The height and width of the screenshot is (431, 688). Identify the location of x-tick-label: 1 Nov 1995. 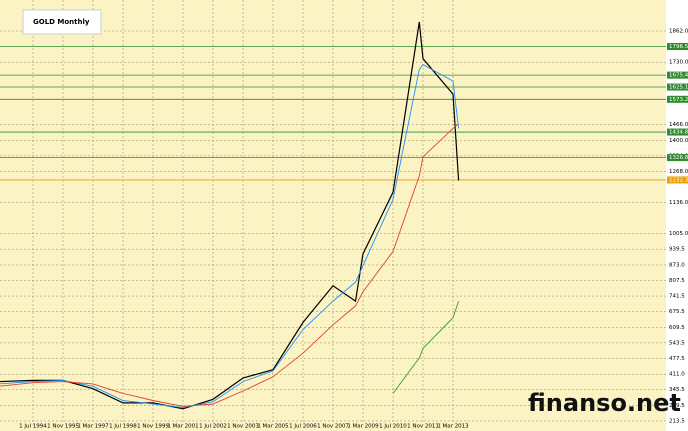
(63, 427).